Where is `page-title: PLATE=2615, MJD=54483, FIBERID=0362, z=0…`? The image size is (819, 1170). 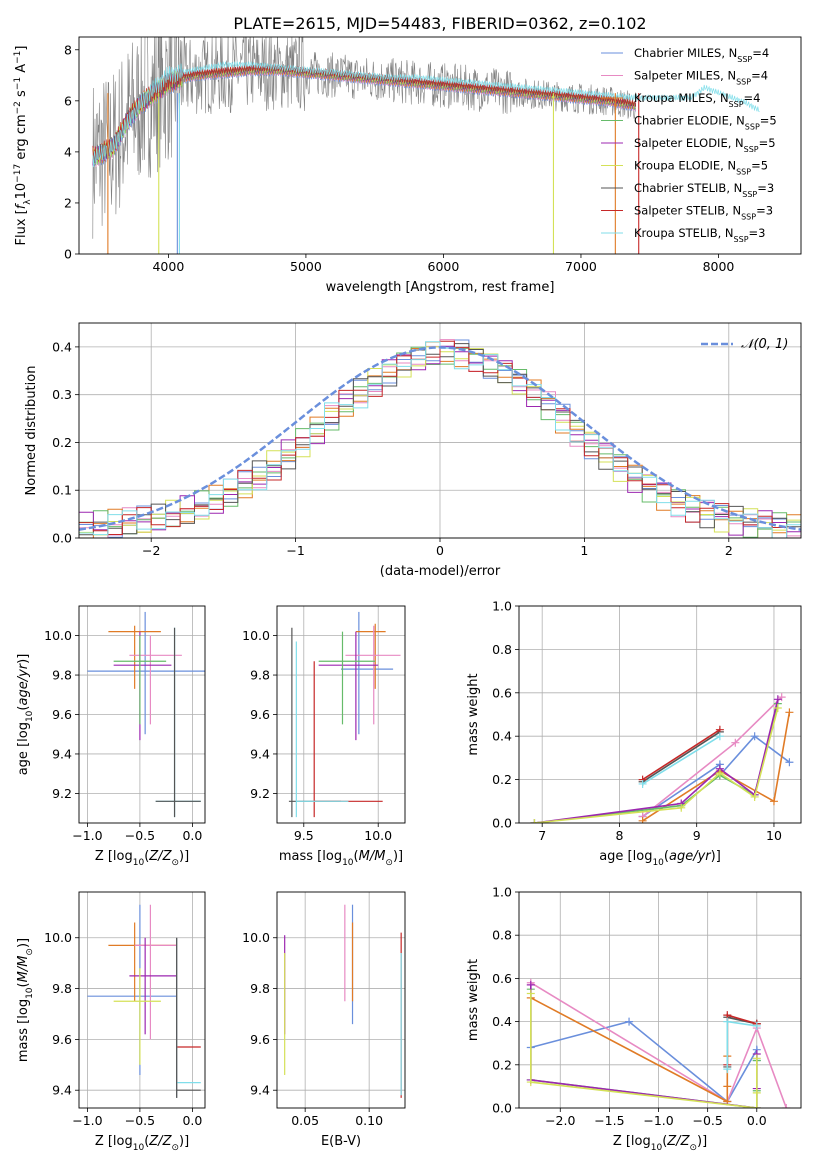
page-title: PLATE=2615, MJD=54483, FIBERID=0362, z=0… is located at coordinates (439, 23).